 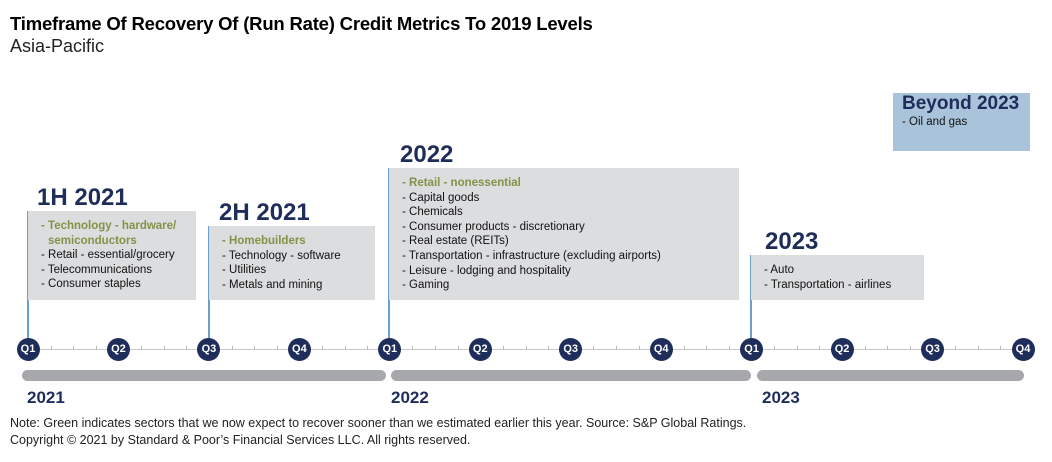 What do you see at coordinates (272, 284) in the screenshot?
I see `sector-item: - Metals and mining` at bounding box center [272, 284].